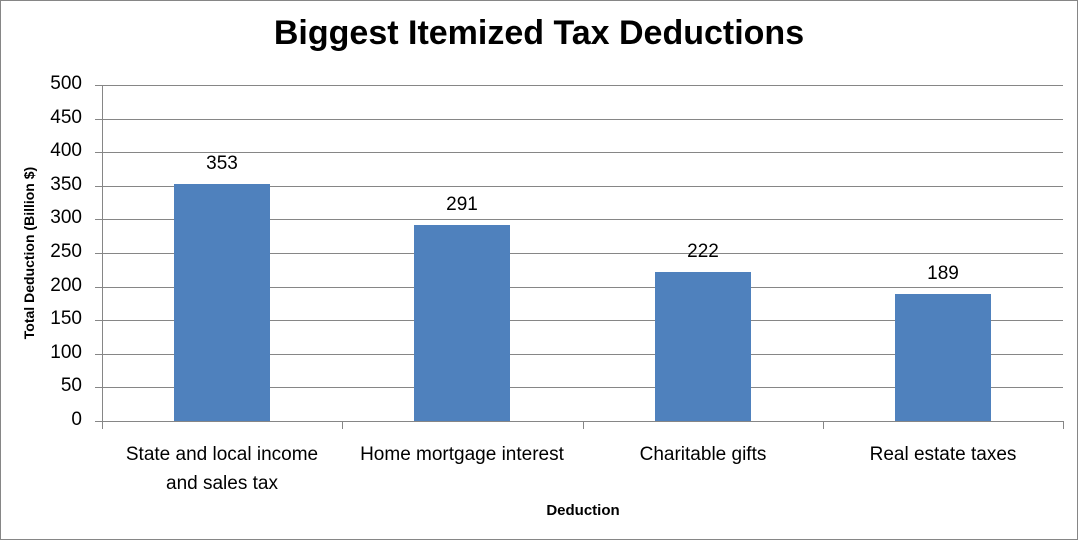 The height and width of the screenshot is (540, 1078). I want to click on y-axis-line, so click(102, 253).